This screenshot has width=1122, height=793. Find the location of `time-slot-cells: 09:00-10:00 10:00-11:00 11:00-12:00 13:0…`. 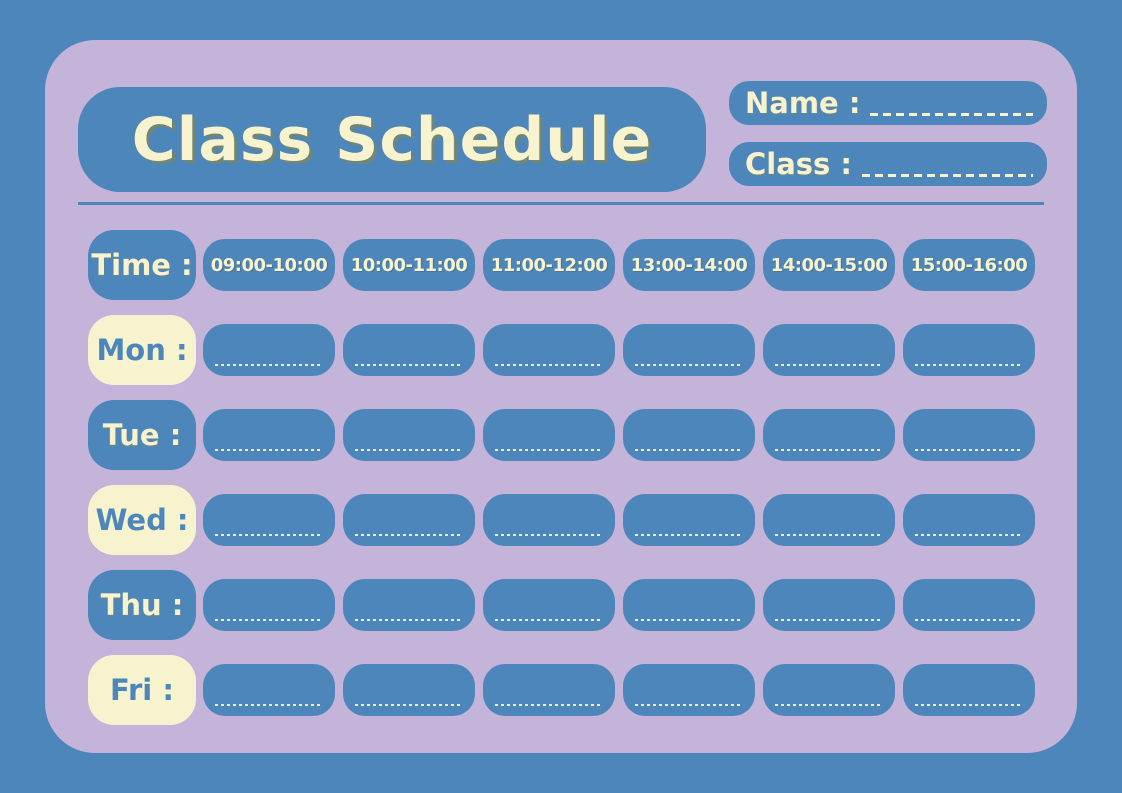

time-slot-cells: 09:00-10:00 10:00-11:00 11:00-12:00 13:0… is located at coordinates (619, 265).